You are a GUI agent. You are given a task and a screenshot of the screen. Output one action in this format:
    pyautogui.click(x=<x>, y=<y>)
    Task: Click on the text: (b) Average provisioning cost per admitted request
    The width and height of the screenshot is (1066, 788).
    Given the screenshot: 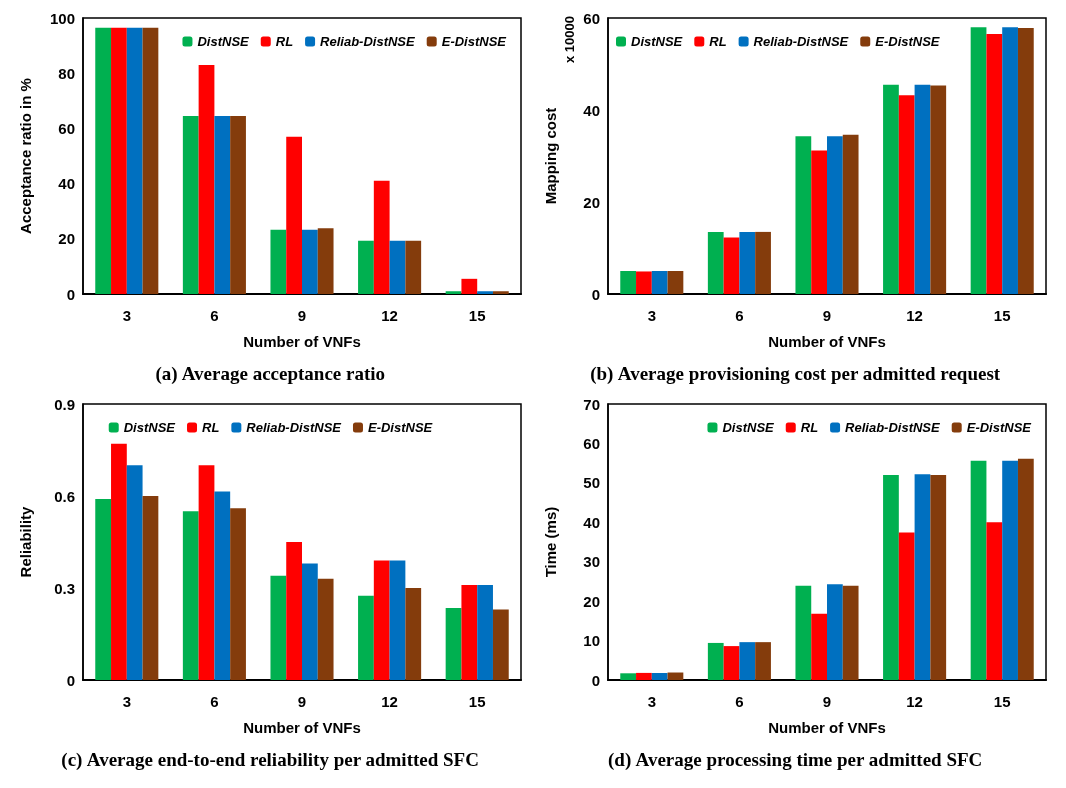 What is the action you would take?
    pyautogui.click(x=795, y=374)
    